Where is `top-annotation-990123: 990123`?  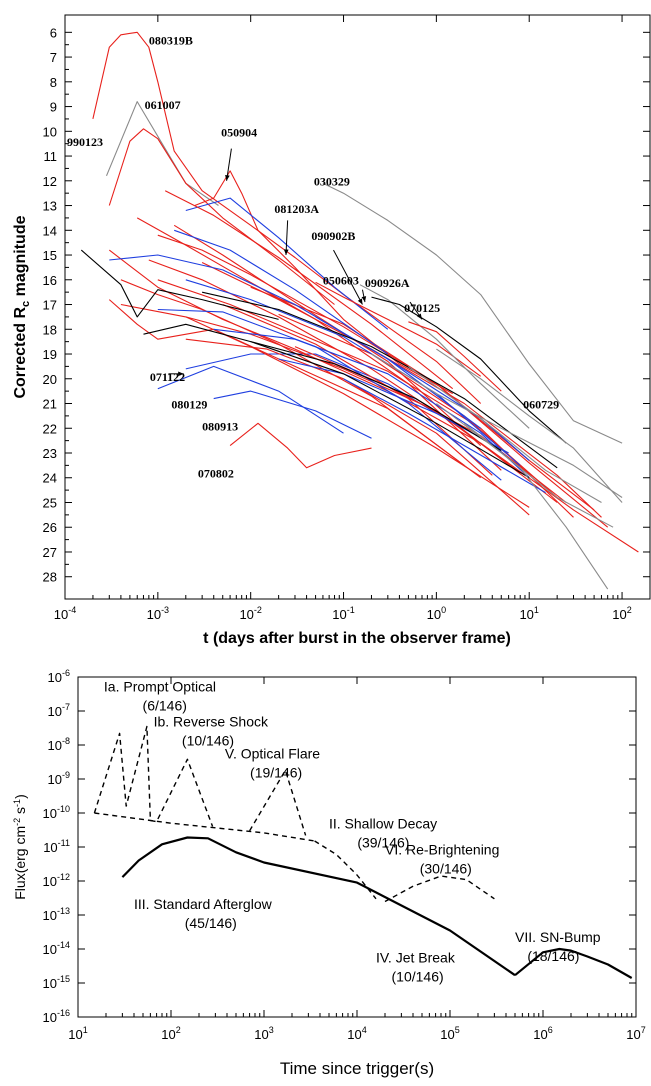
top-annotation-990123: 990123 is located at coordinates (85, 142).